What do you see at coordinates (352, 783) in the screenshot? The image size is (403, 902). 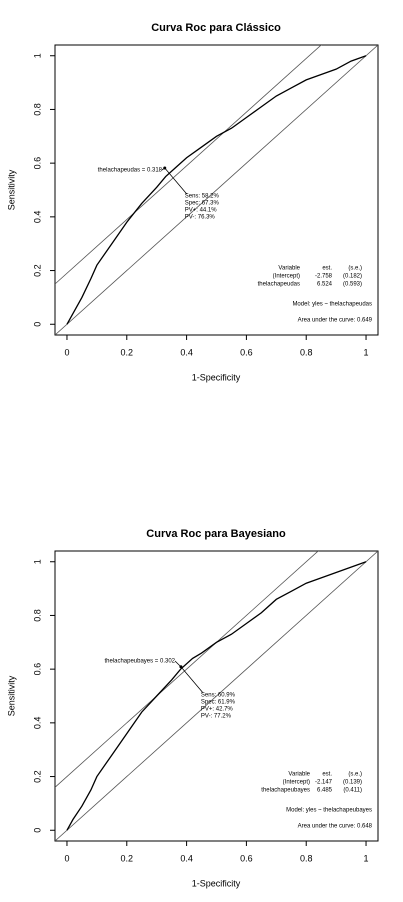 I see `model-table-cell: (0.139)` at bounding box center [352, 783].